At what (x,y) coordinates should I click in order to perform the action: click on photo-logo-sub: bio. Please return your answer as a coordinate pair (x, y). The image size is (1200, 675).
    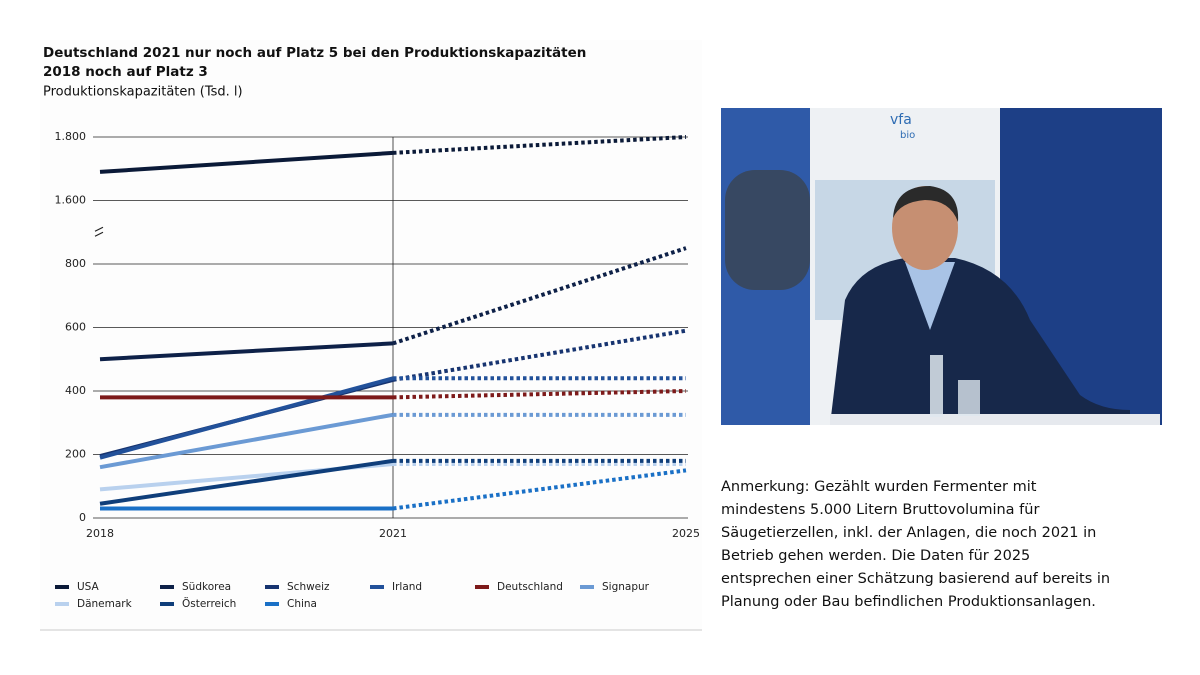
    Looking at the image, I should click on (907, 135).